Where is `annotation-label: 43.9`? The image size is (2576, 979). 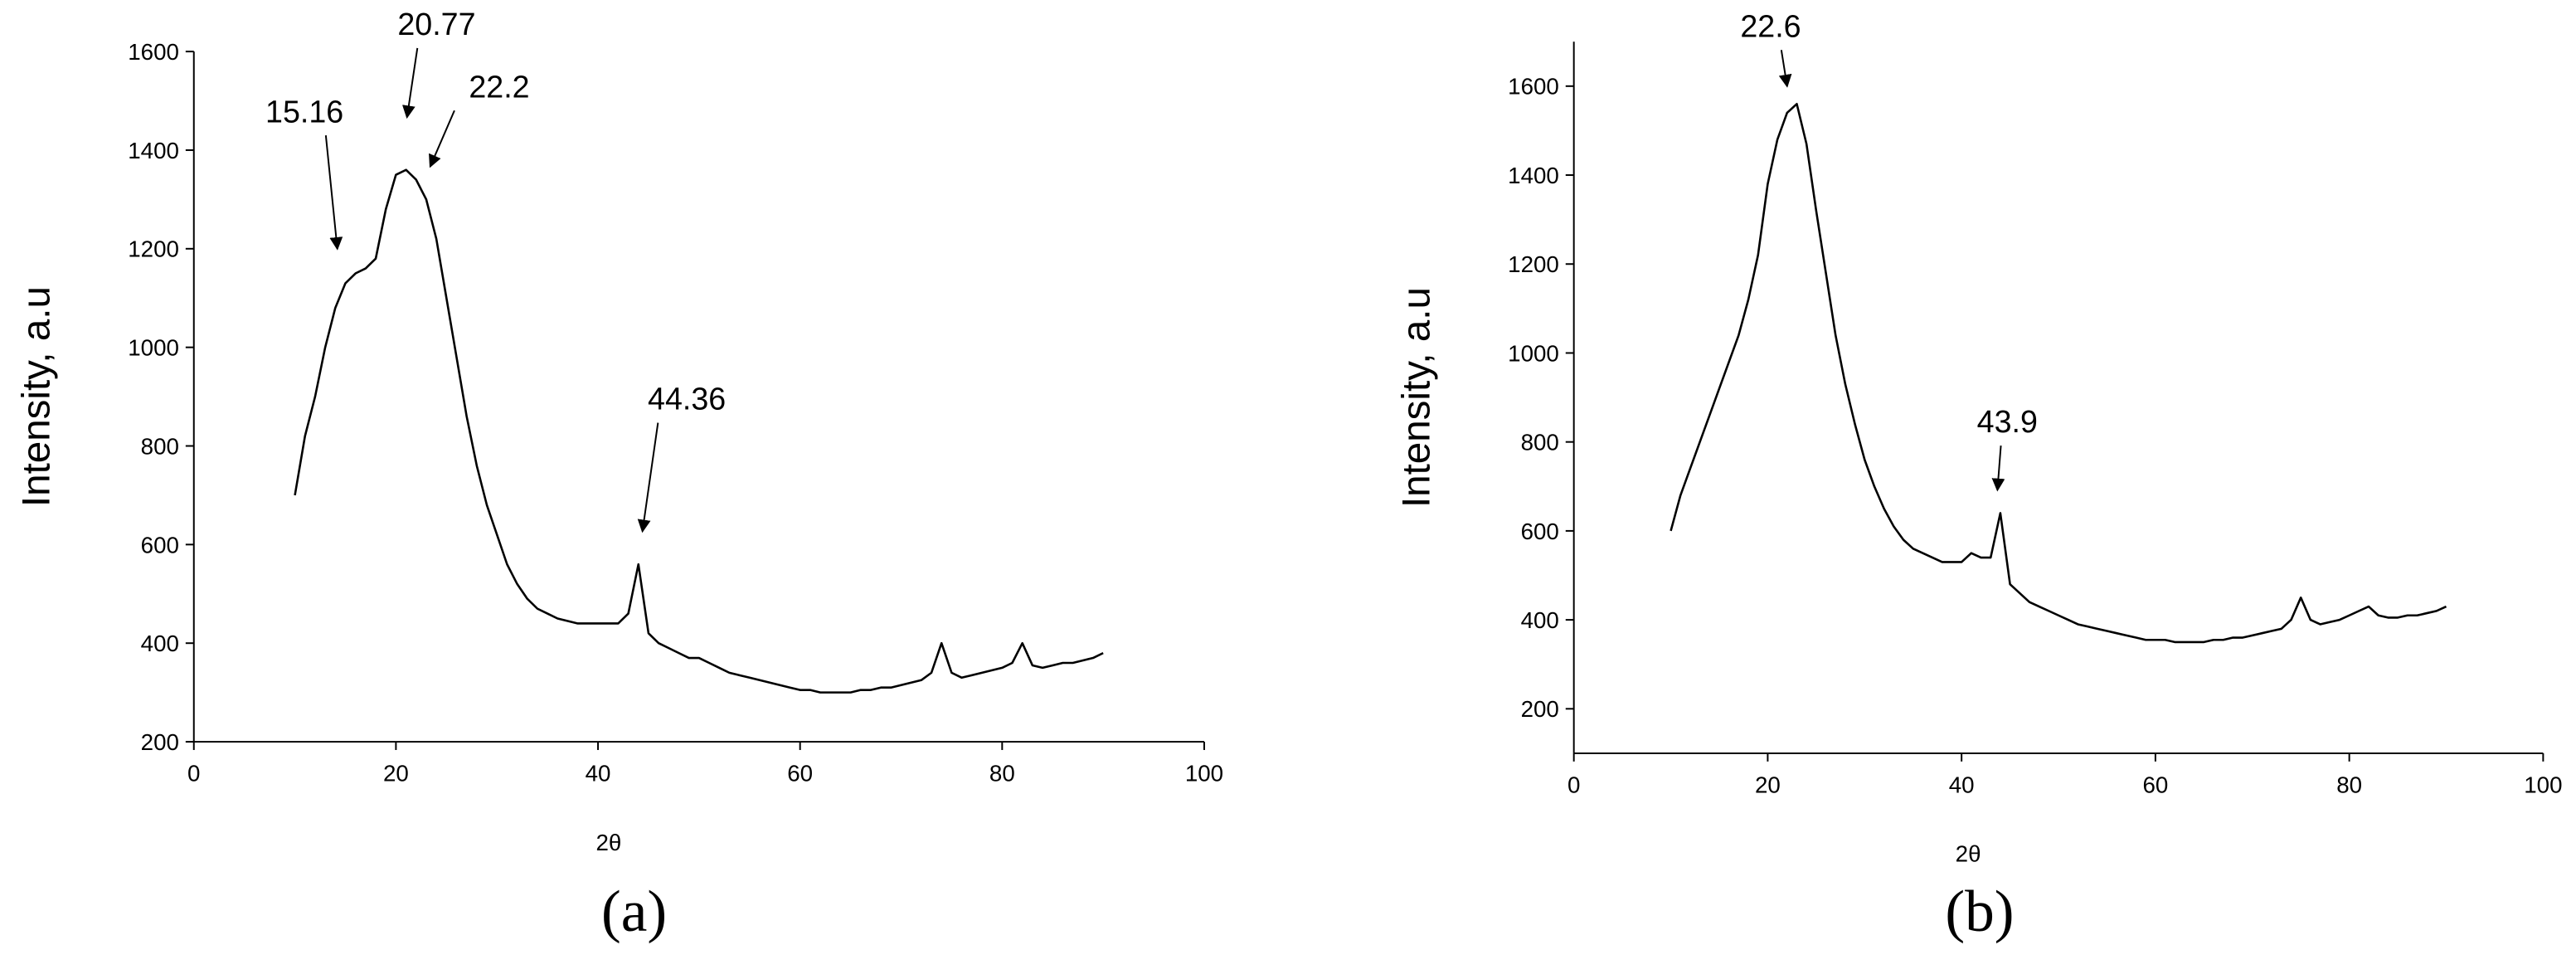
annotation-label: 43.9 is located at coordinates (2008, 421).